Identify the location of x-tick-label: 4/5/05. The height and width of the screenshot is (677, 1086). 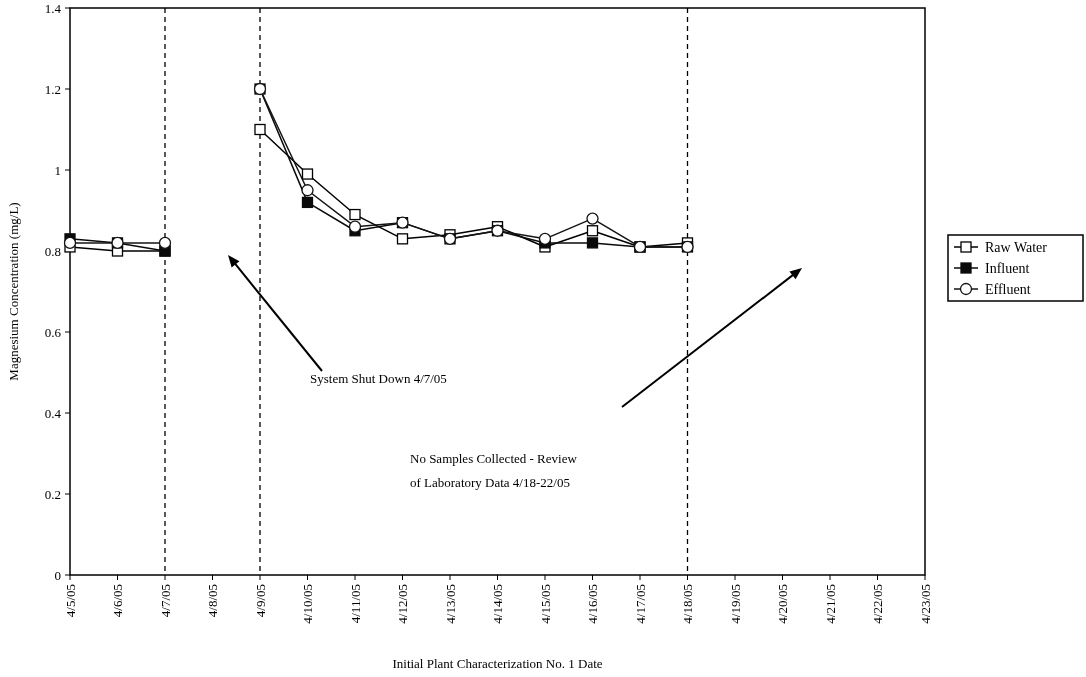
(70, 601).